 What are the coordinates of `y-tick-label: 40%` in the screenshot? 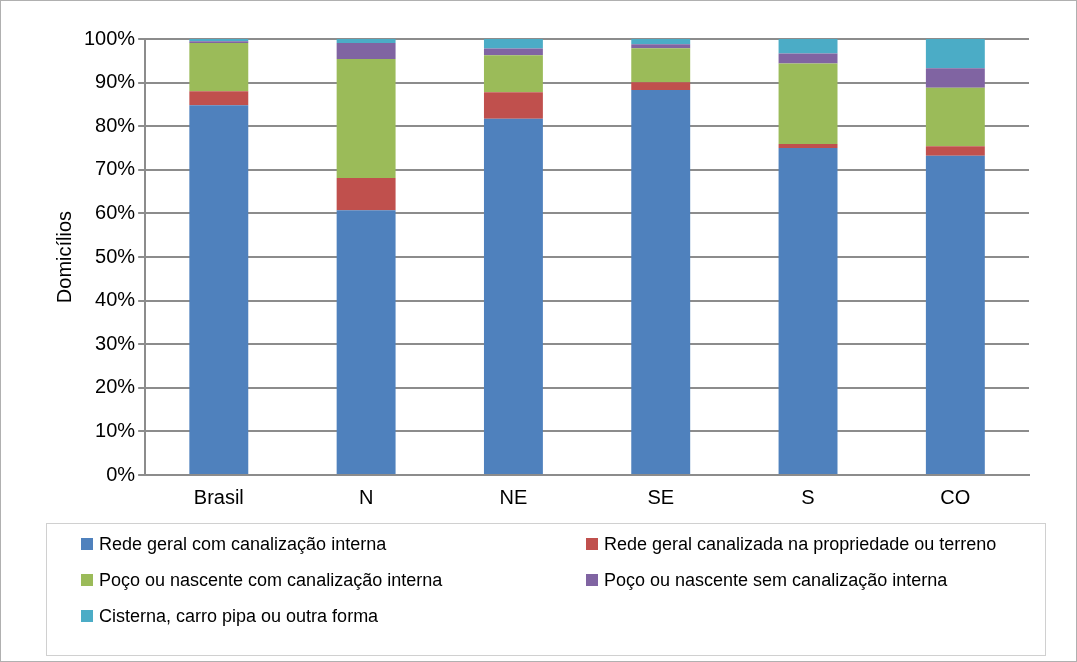 It's located at (115, 299).